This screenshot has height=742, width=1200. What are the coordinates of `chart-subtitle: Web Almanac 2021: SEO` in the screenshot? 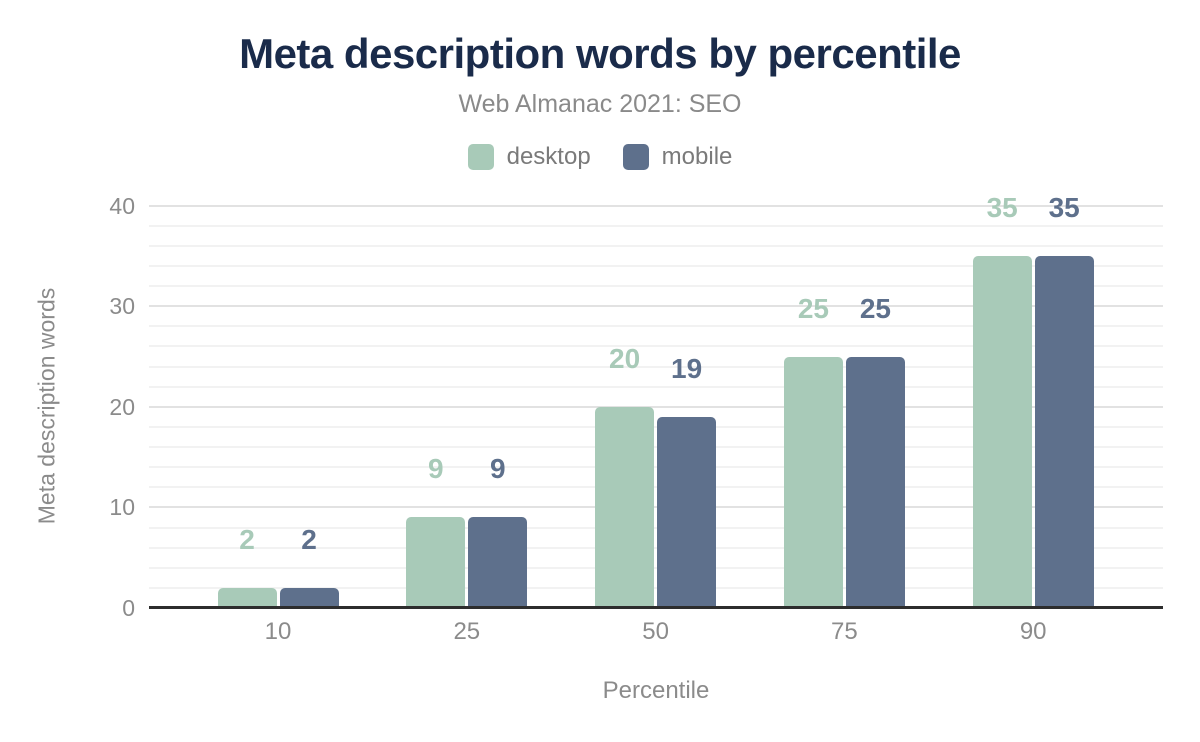 It's located at (600, 104).